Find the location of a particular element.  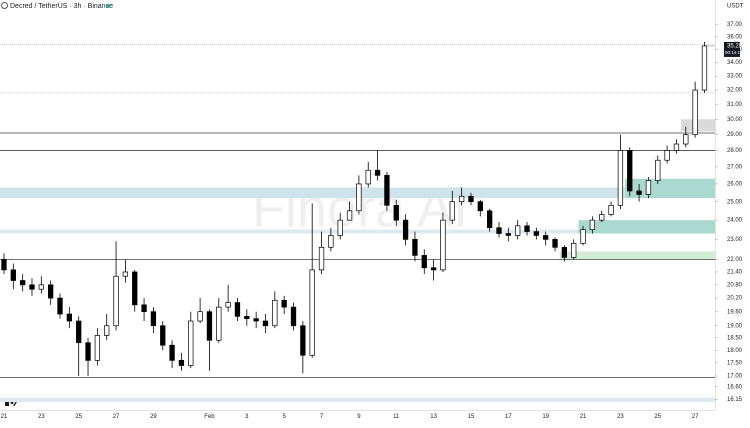

x-tick-label: 9 is located at coordinates (359, 417).